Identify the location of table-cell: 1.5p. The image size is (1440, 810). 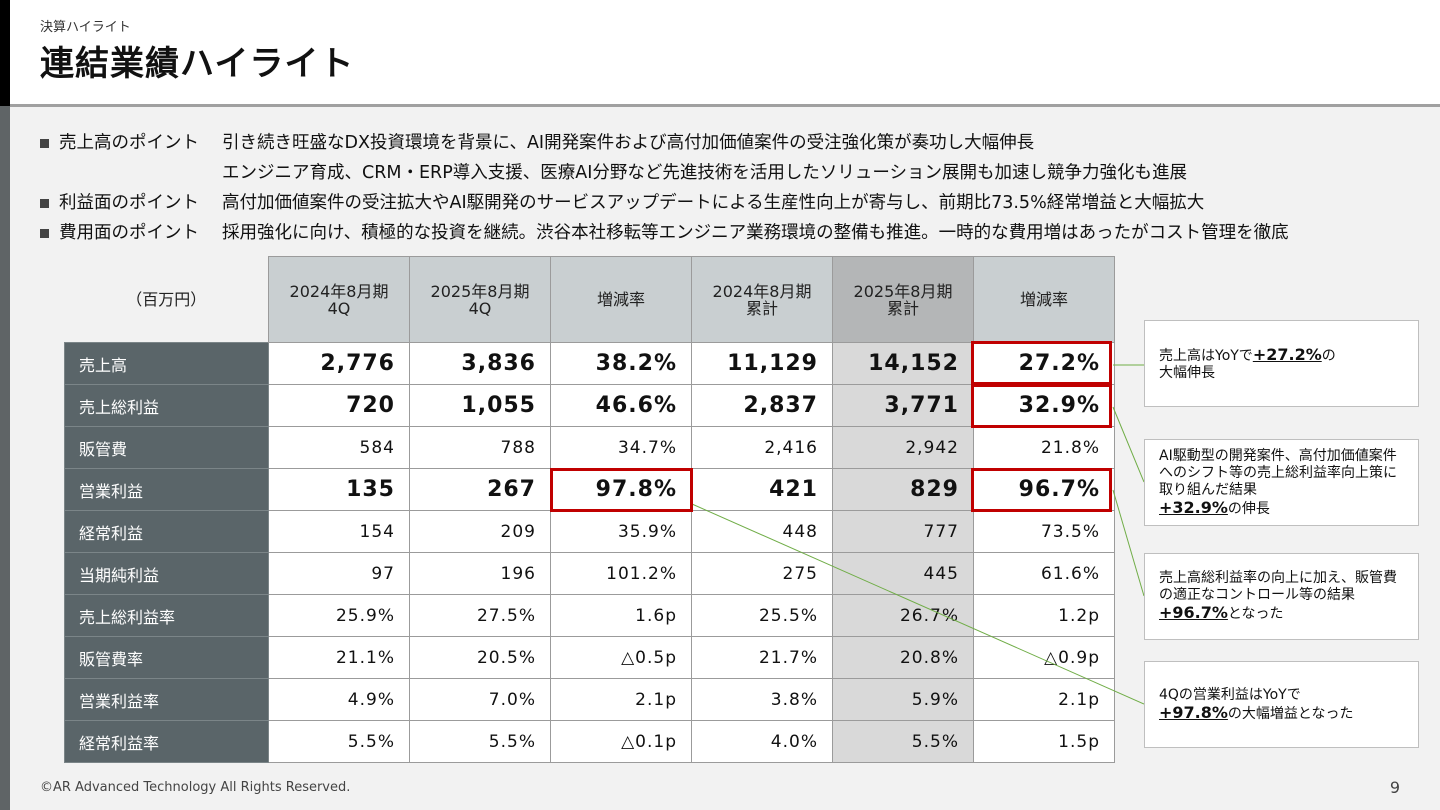
(1044, 741).